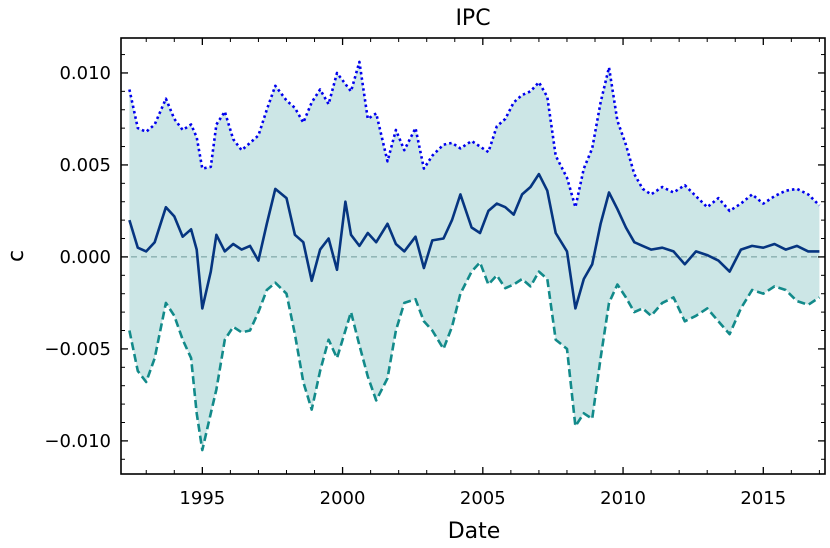  I want to click on x-tick-label: 2005, so click(483, 498).